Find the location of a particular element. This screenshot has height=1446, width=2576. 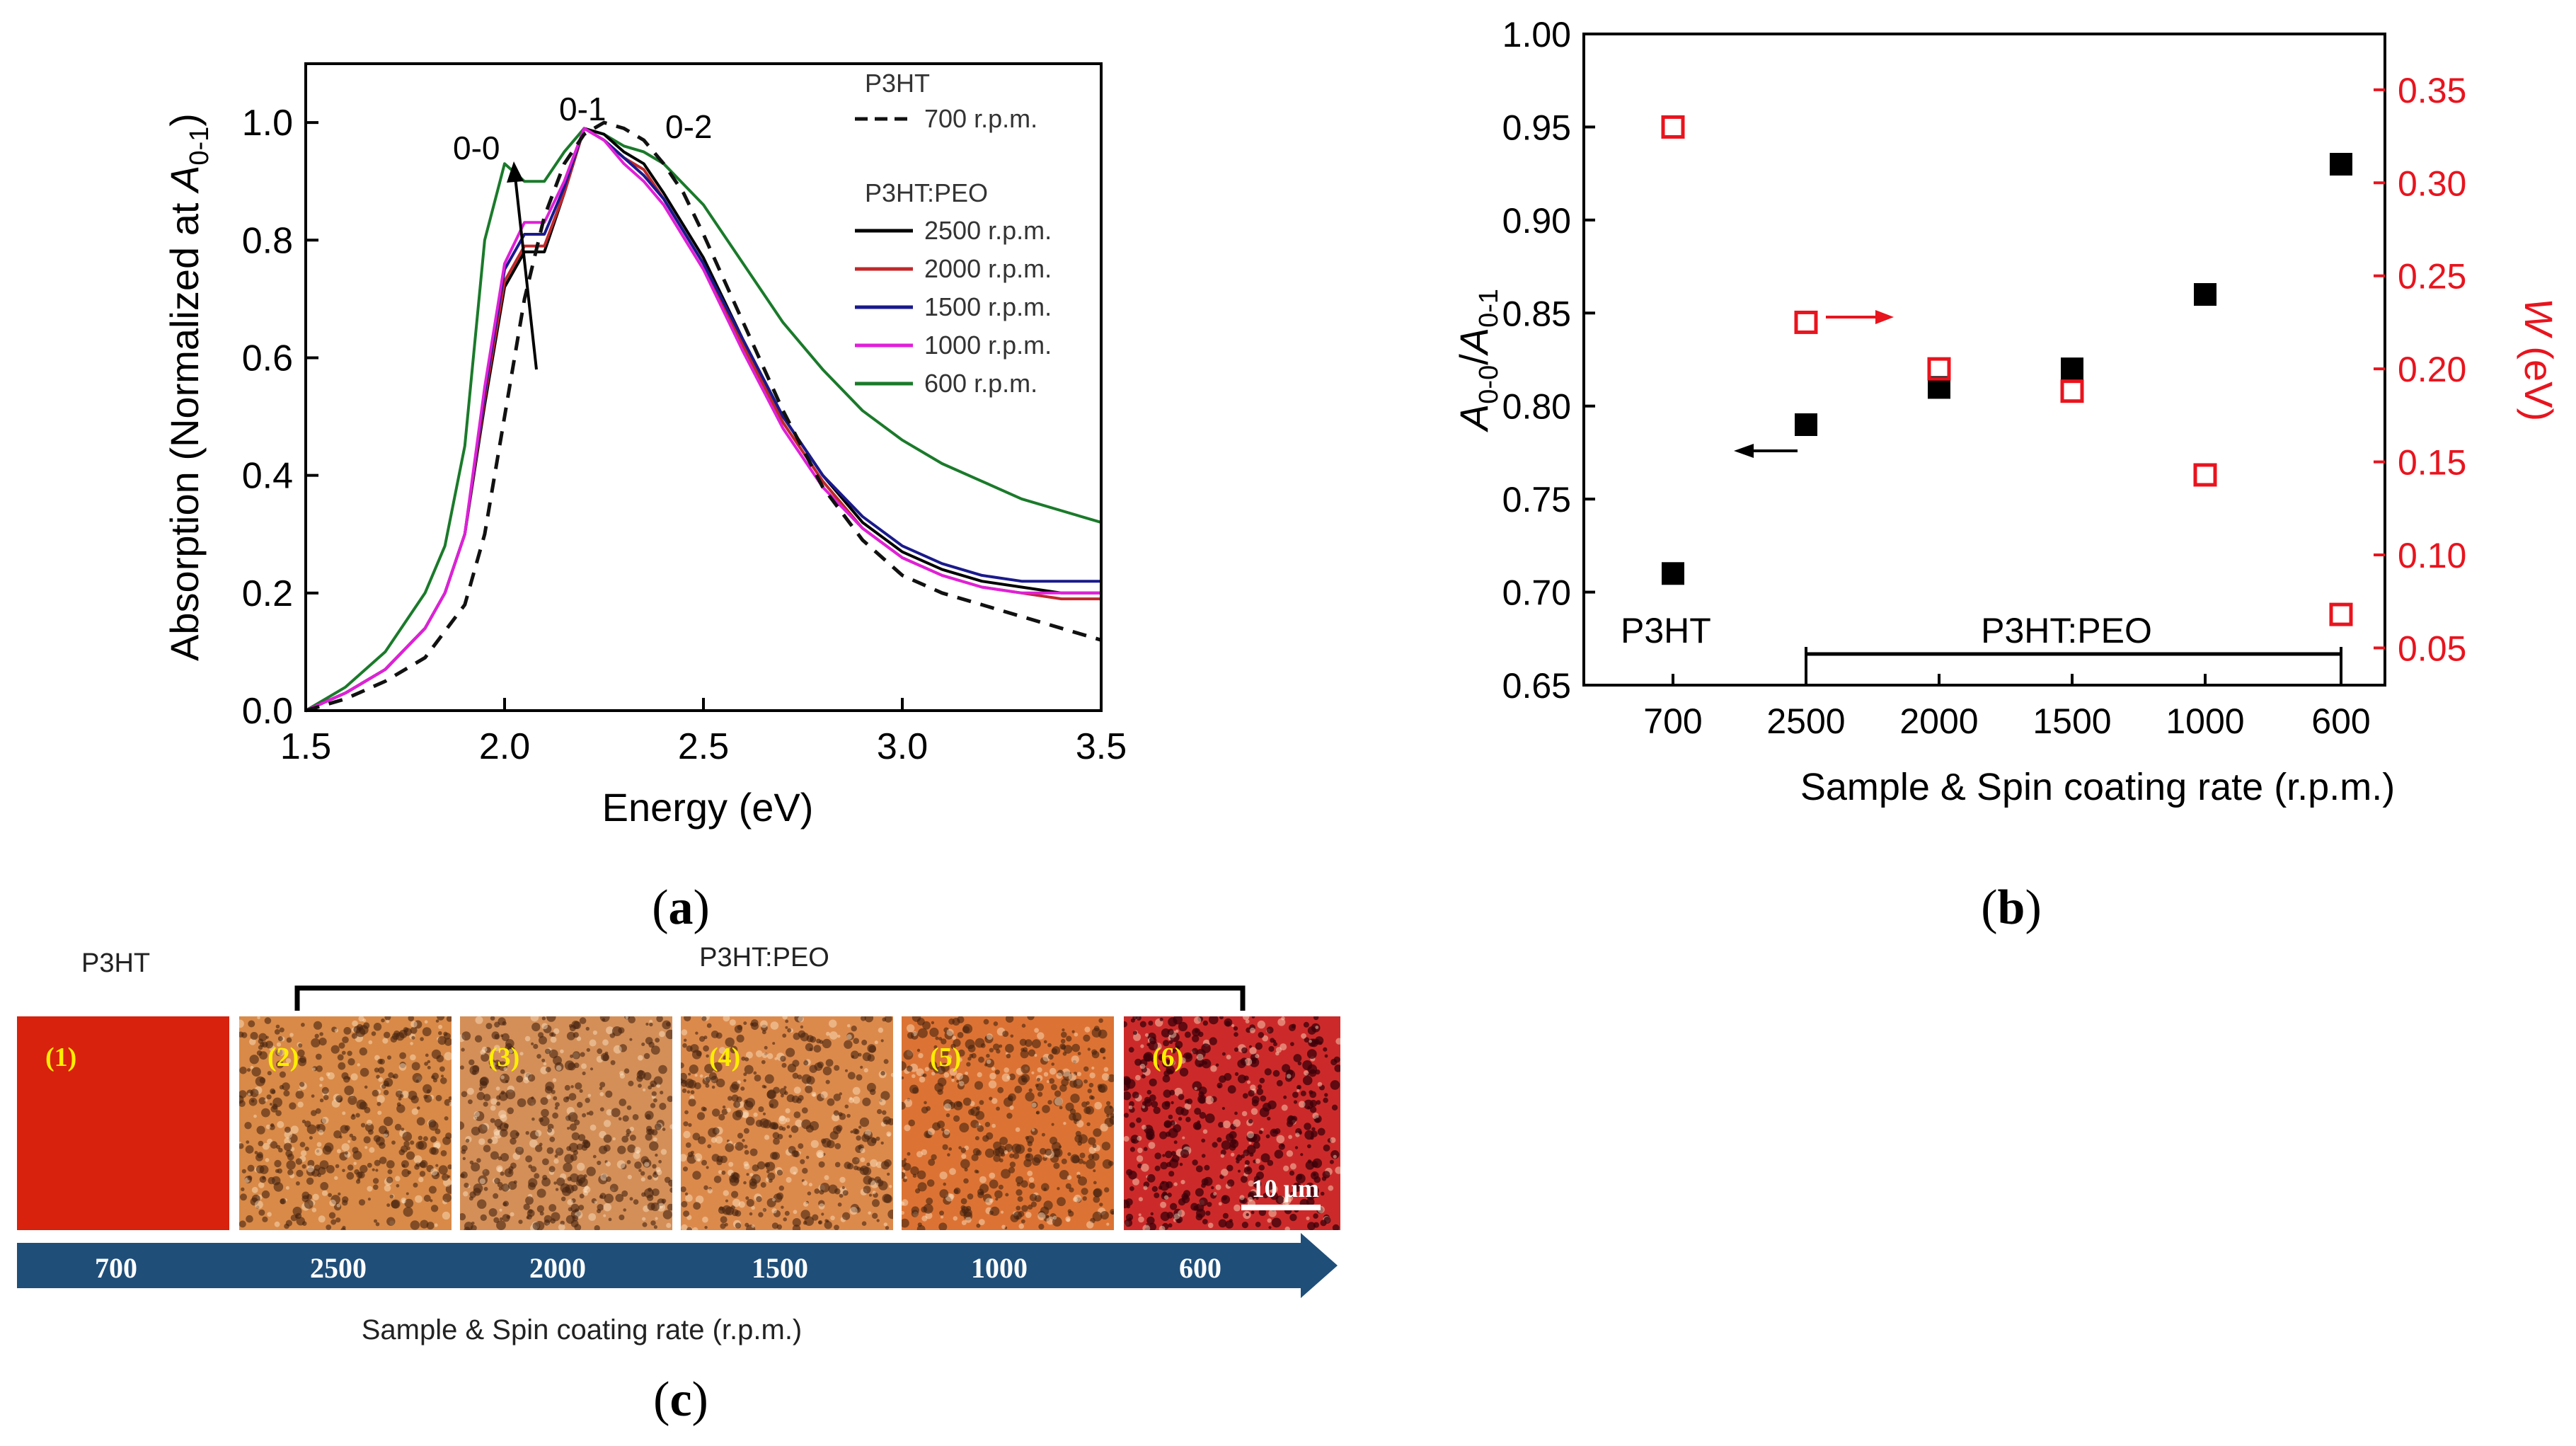

y-tick-label: 0.8 is located at coordinates (267, 240).